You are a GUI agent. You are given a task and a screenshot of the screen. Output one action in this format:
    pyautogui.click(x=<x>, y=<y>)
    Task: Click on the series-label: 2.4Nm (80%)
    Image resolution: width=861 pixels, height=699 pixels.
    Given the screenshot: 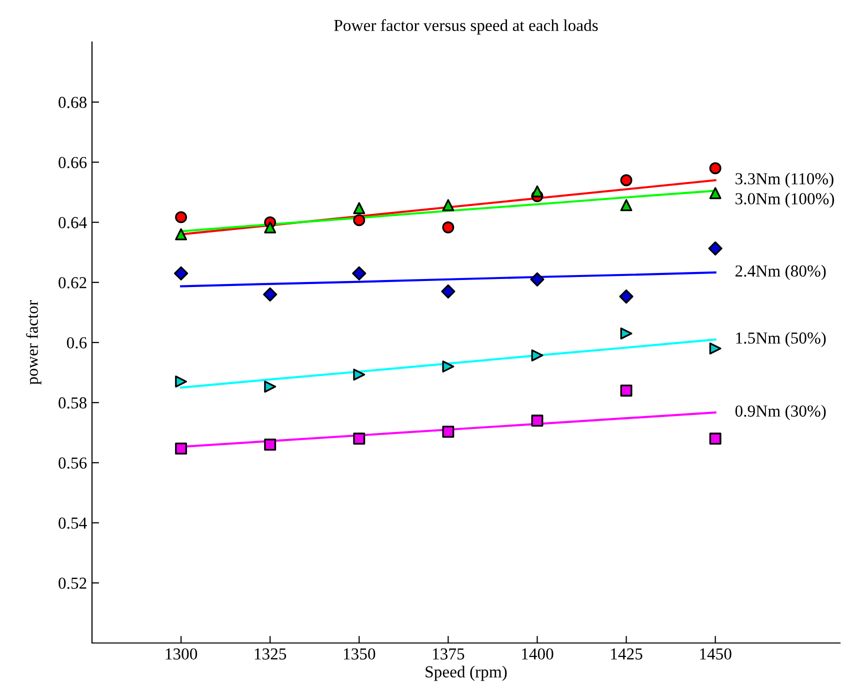 What is the action you would take?
    pyautogui.click(x=781, y=272)
    